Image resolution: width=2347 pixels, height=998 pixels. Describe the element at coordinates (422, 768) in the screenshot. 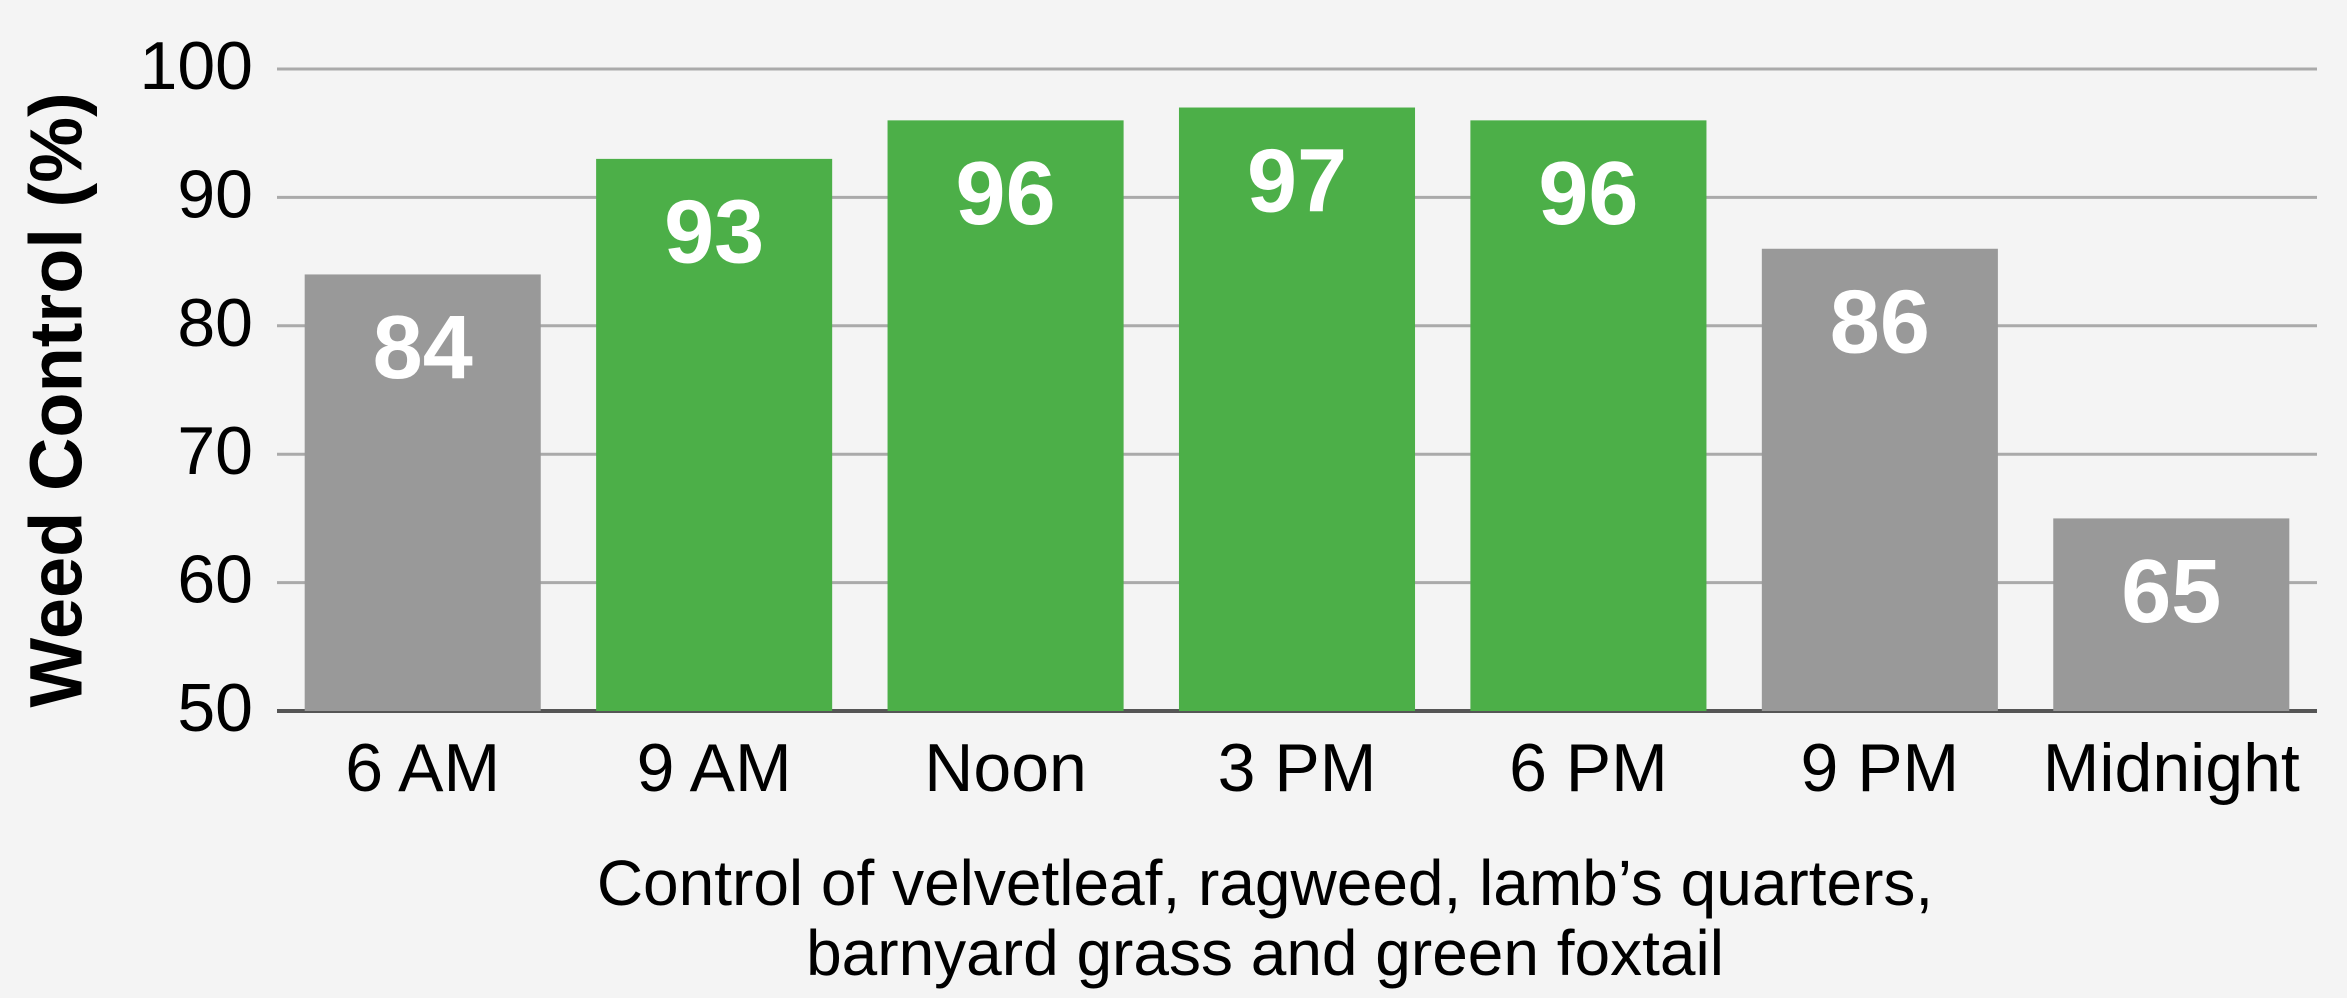

I see `x-tick-label: 6 AM` at that location.